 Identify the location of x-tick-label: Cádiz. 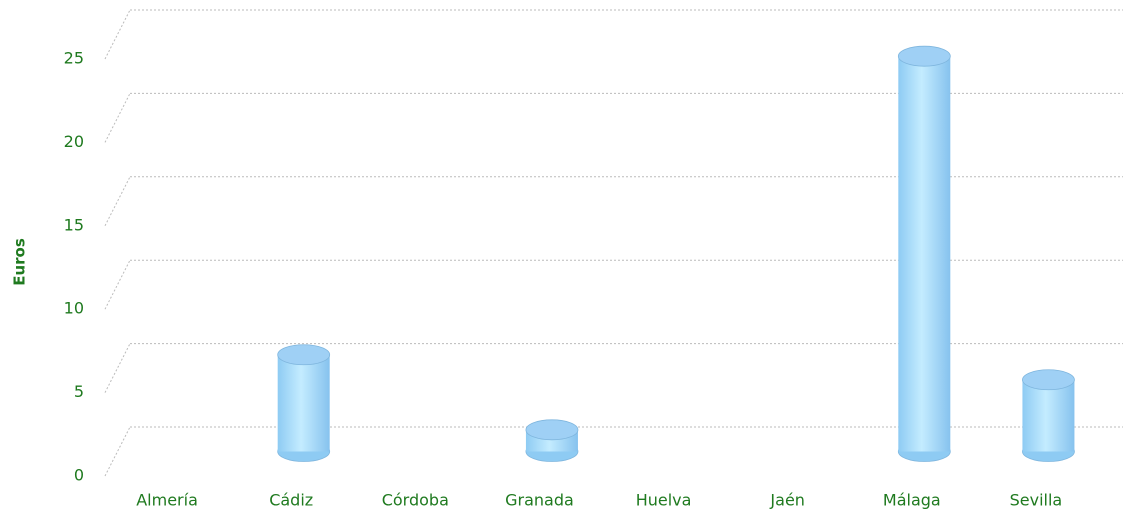
(291, 500).